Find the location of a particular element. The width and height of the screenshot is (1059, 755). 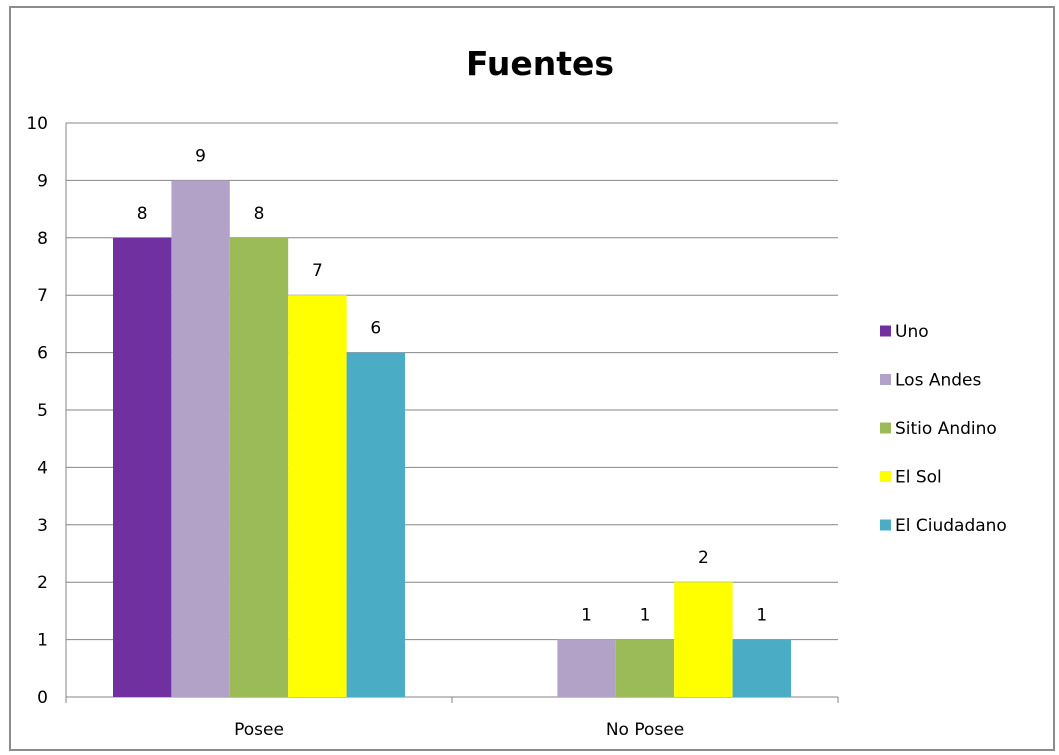

y-tick-label: 7 is located at coordinates (42, 296).